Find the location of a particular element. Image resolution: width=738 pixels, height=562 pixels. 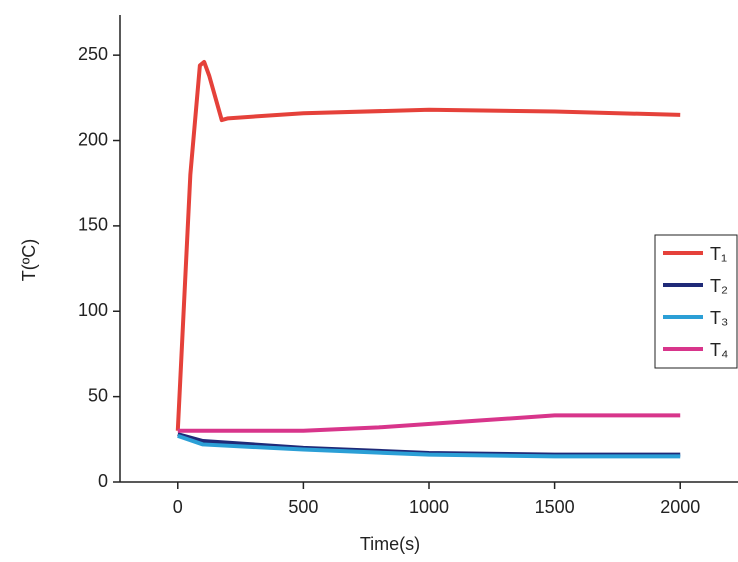

legend-label: T₂ is located at coordinates (719, 286).